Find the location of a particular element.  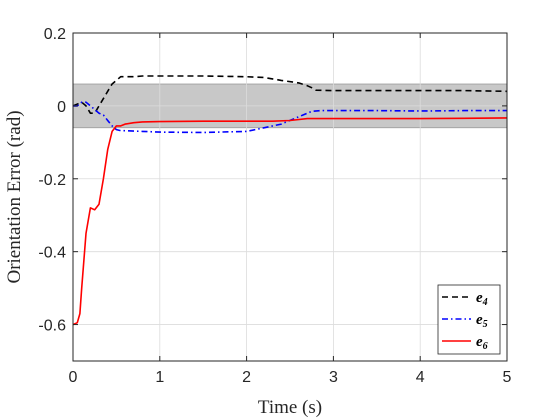

y-axis-label: Orientation Error (rad) is located at coordinates (14, 196).